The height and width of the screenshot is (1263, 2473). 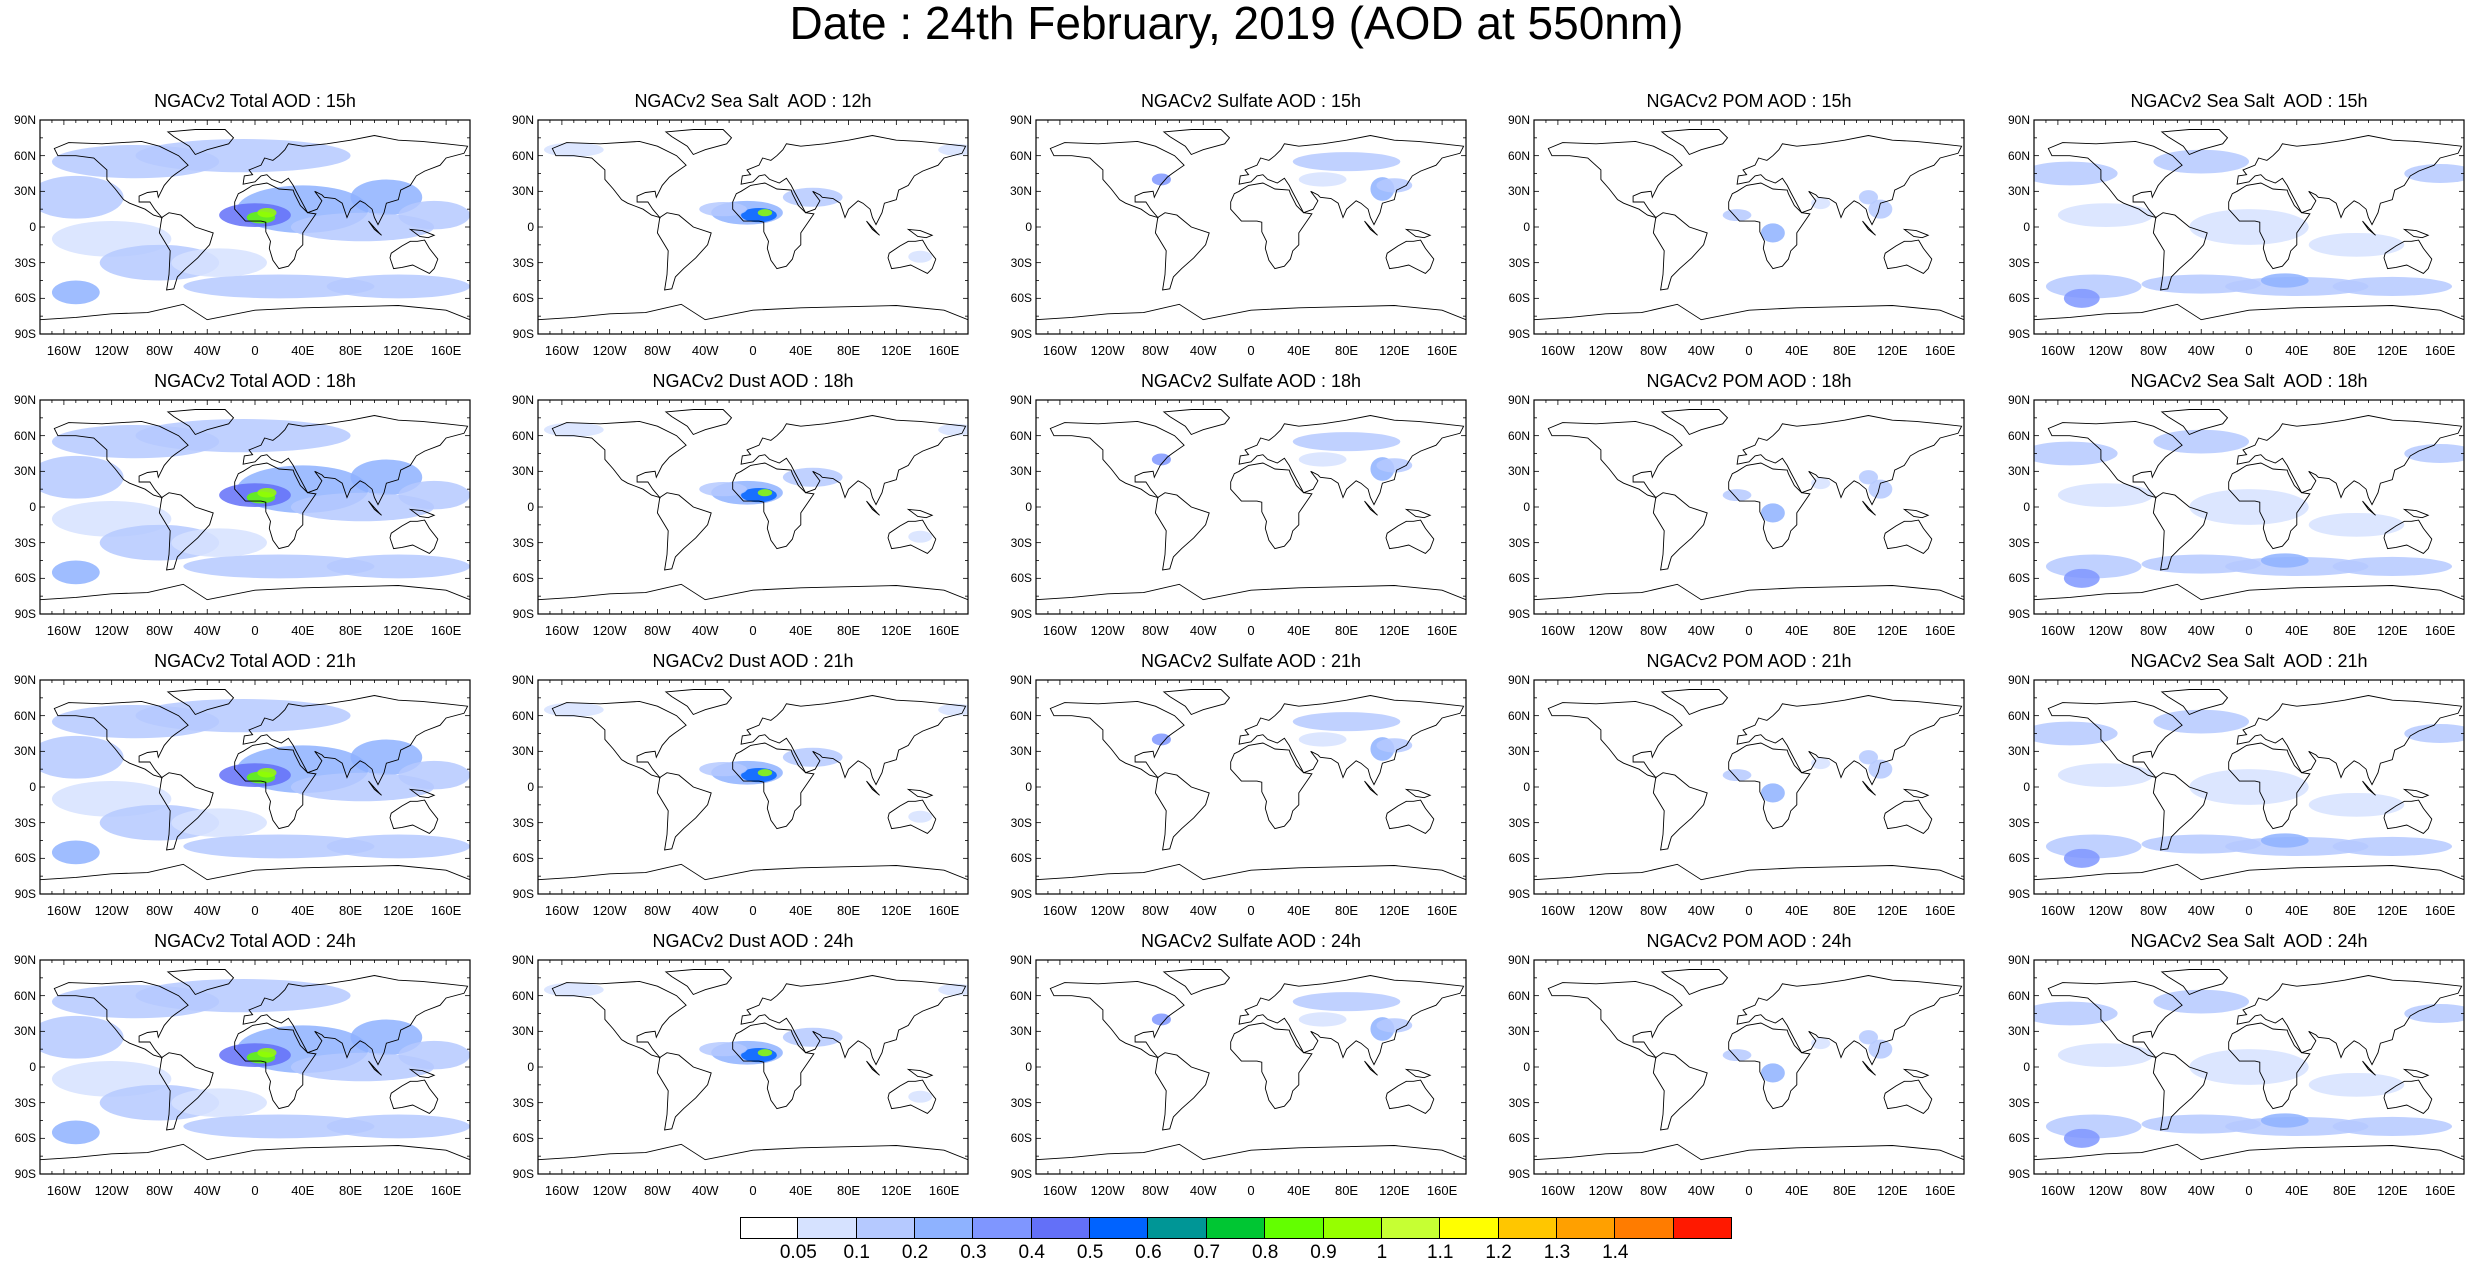 I want to click on lon-tick-label: 120W, so click(x=111, y=910).